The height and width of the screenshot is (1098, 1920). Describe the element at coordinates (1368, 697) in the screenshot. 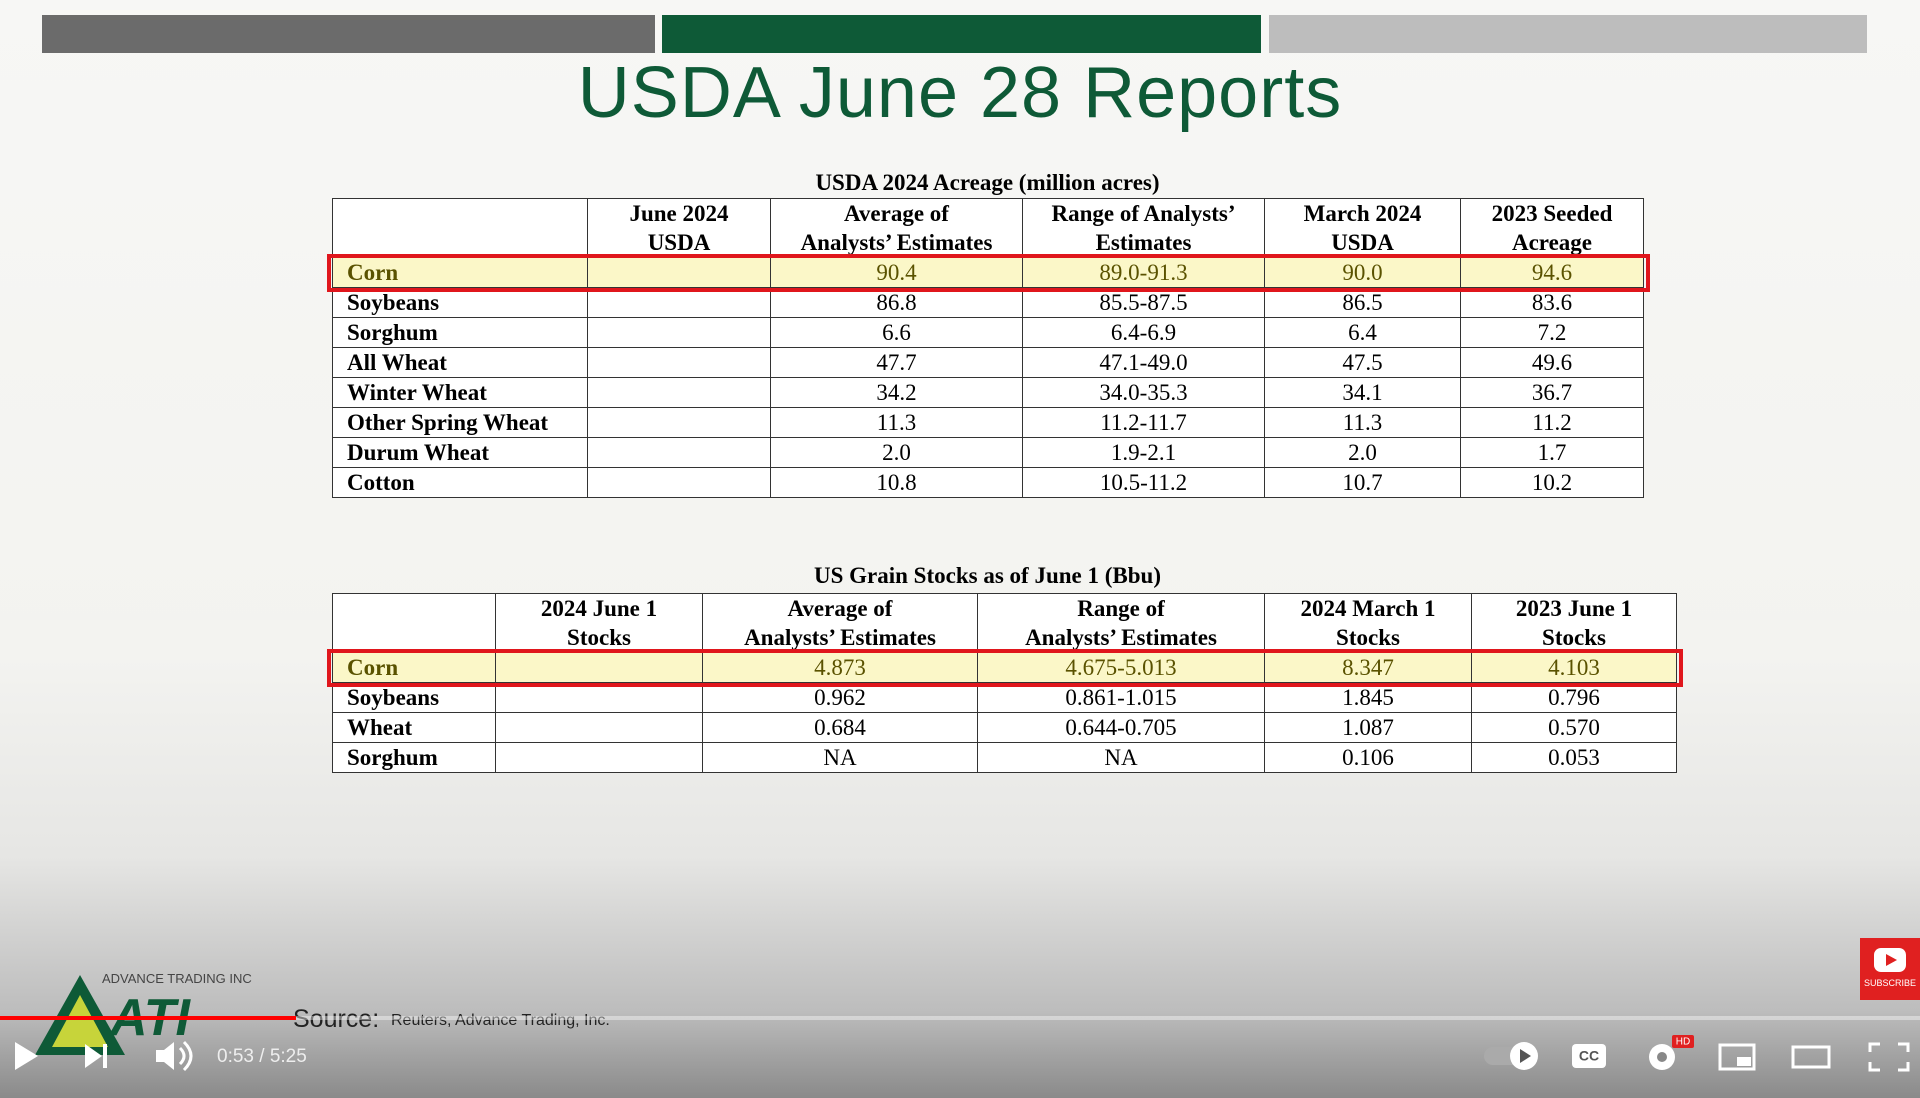

I see `cell: 1.845` at that location.